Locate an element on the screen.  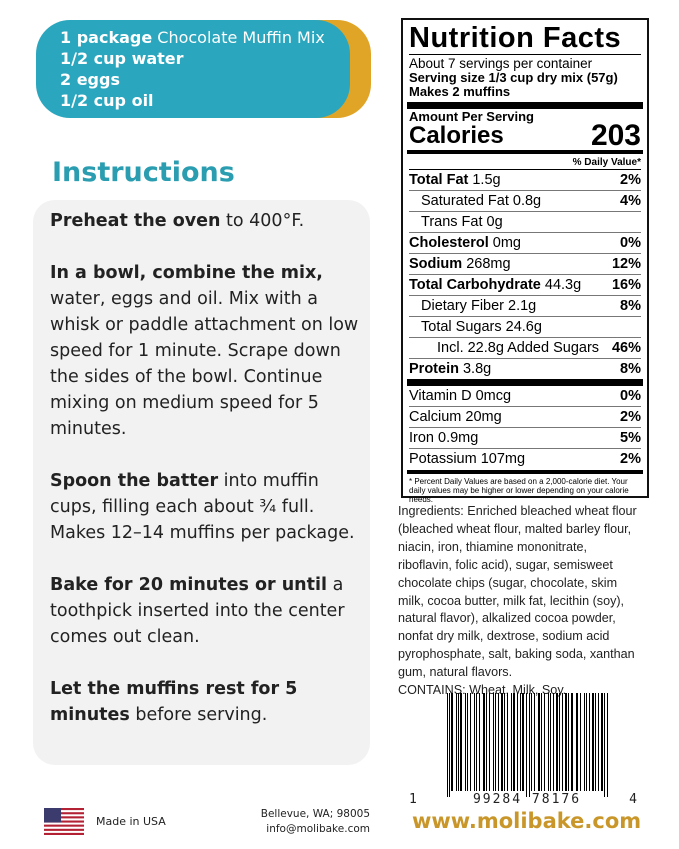
nutrient-dv: 0% is located at coordinates (630, 243).